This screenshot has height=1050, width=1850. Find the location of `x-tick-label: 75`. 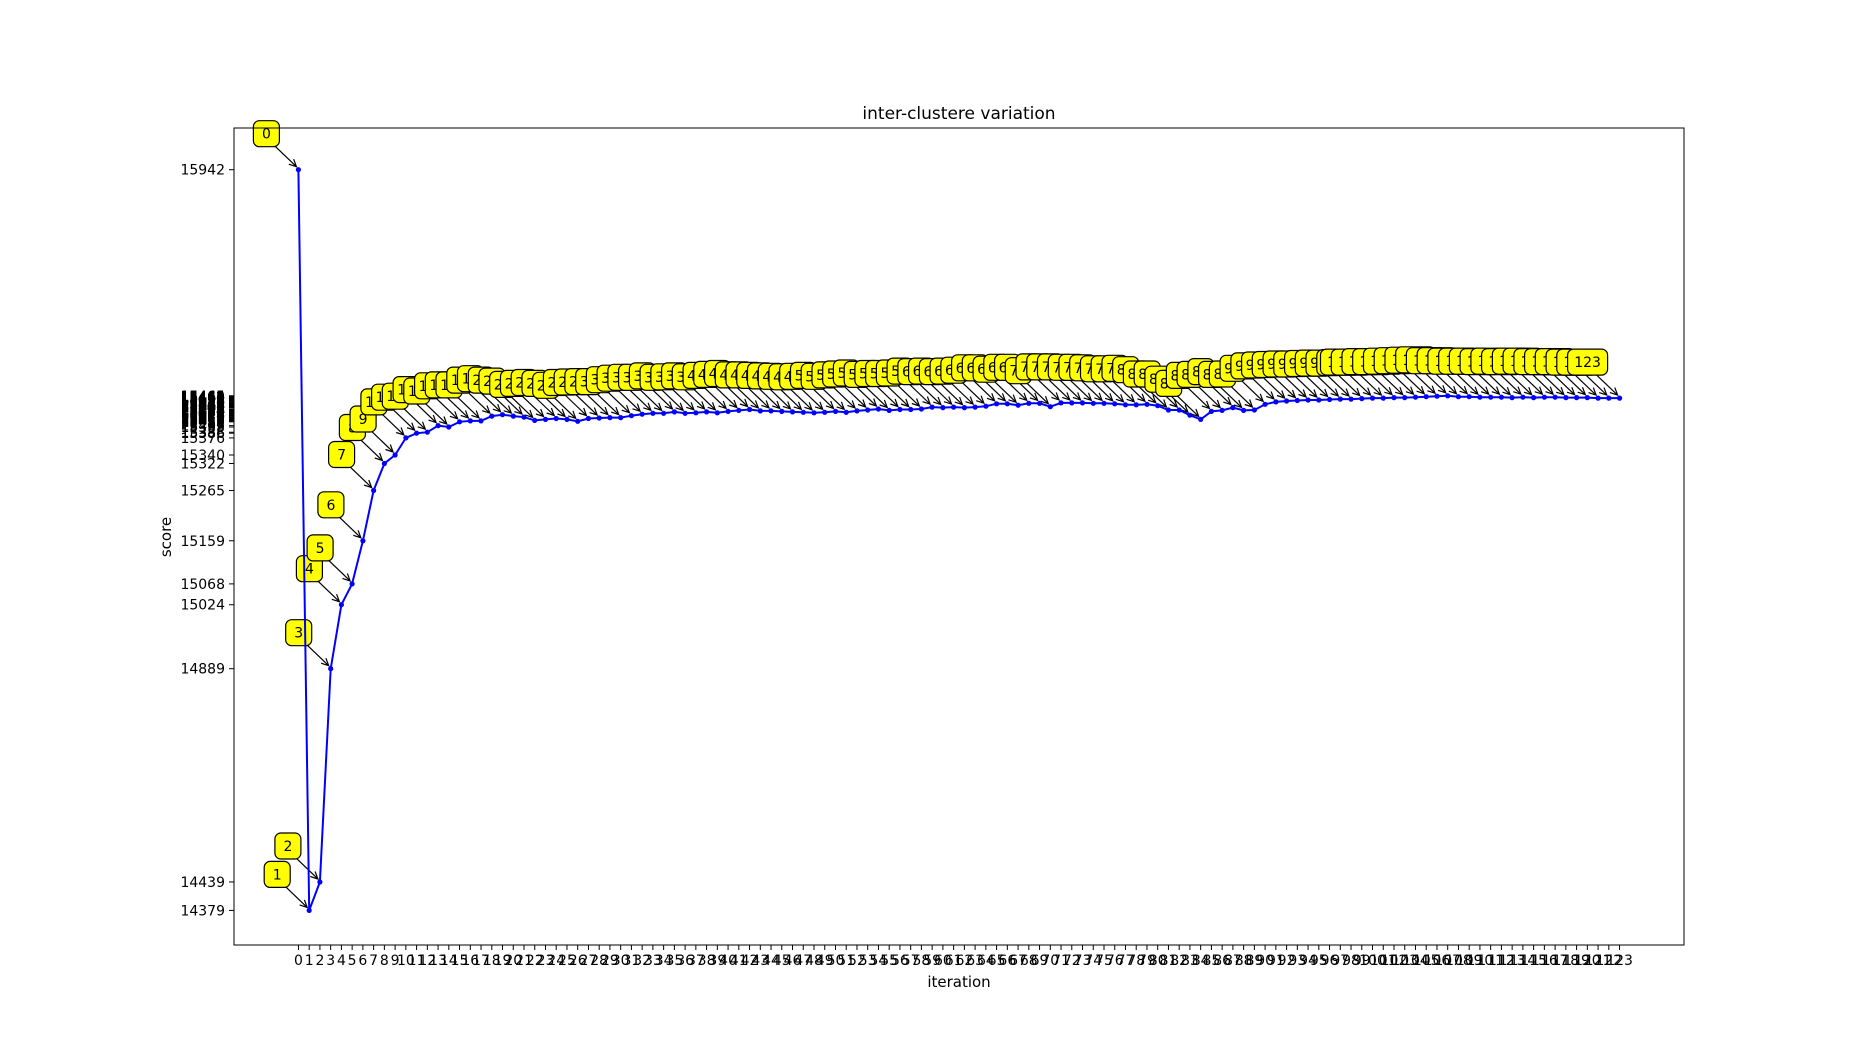

x-tick-label: 75 is located at coordinates (1104, 961).